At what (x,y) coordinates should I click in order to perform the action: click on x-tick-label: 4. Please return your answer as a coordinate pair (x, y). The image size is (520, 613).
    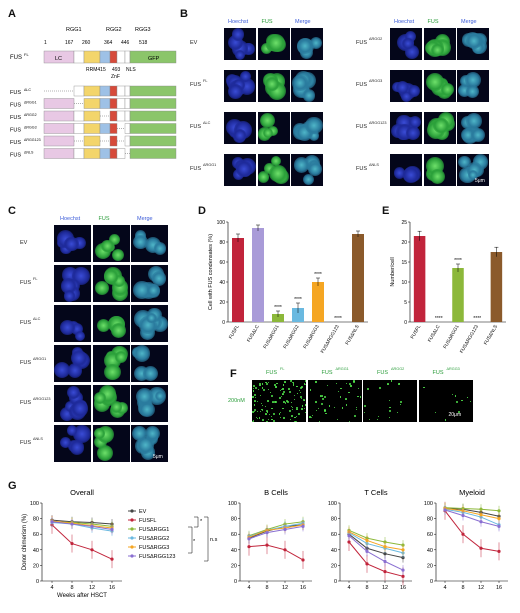
    Looking at the image, I should click on (444, 588).